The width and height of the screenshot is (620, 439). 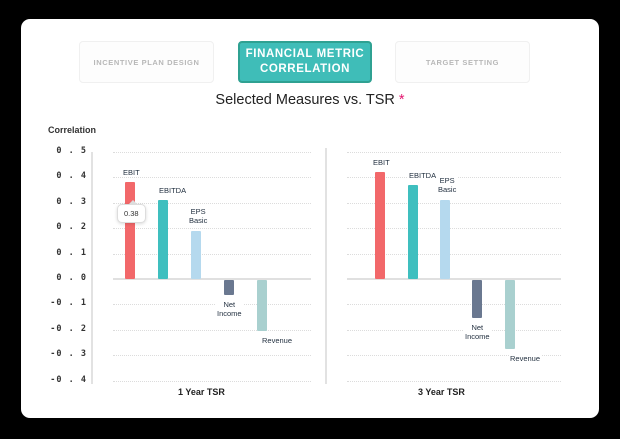 What do you see at coordinates (72, 130) in the screenshot?
I see `y-axis-label: Correlation` at bounding box center [72, 130].